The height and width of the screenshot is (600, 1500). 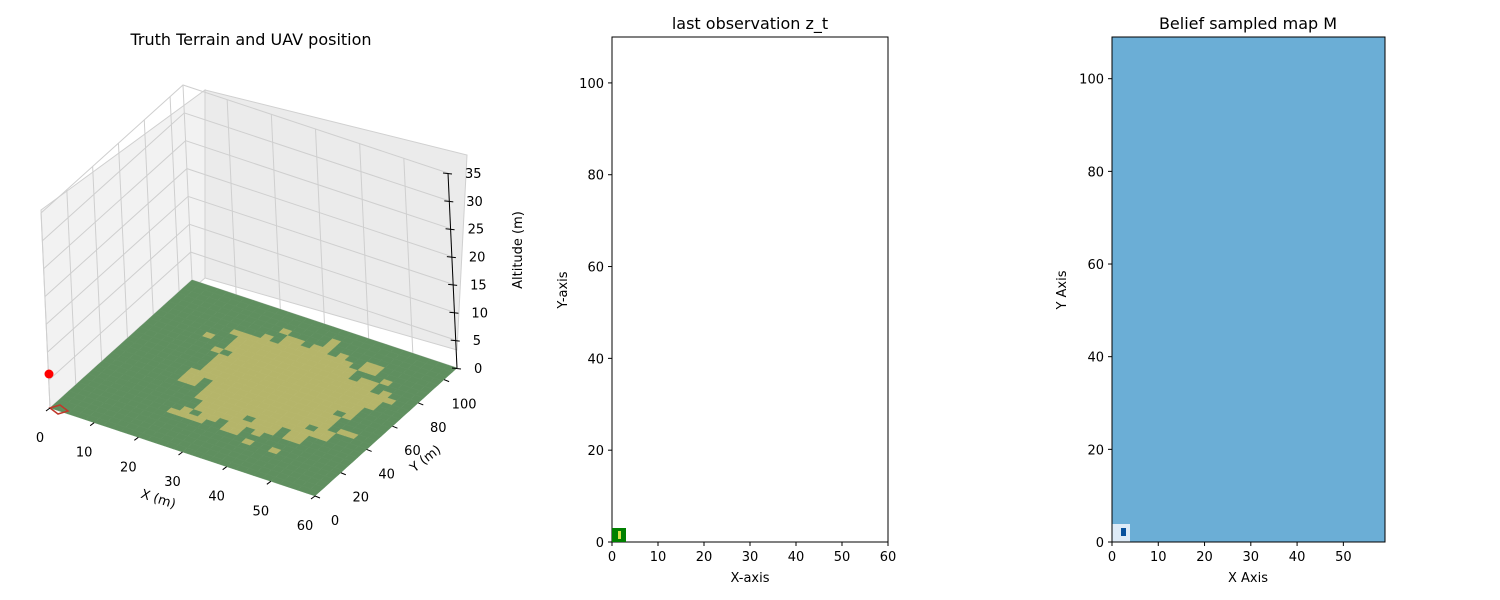 I want to click on z-tick-label: 15, so click(x=478, y=285).